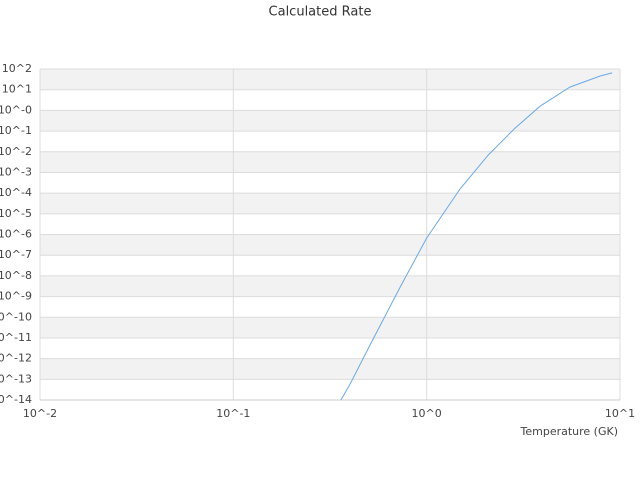  I want to click on y-tick-label: 10^-9, so click(16, 296).